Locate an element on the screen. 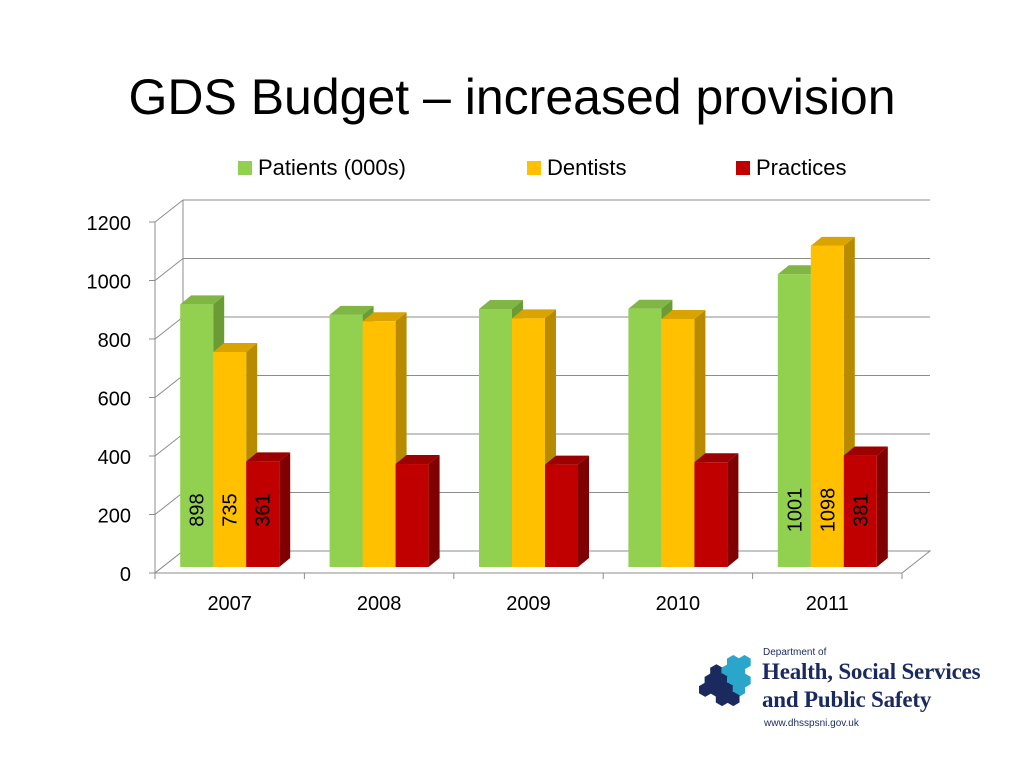 The width and height of the screenshot is (1024, 768). x-tick-label: 2011 is located at coordinates (827, 604).